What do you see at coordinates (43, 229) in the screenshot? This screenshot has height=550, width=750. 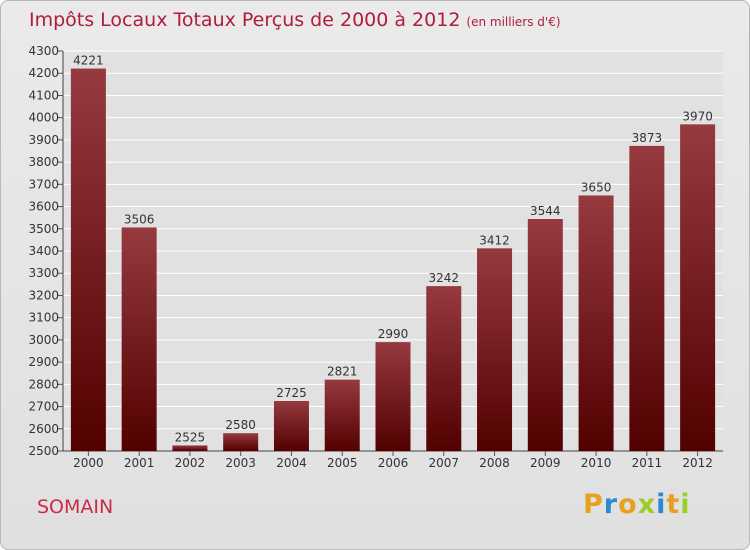 I see `y-tick-label: 3500` at bounding box center [43, 229].